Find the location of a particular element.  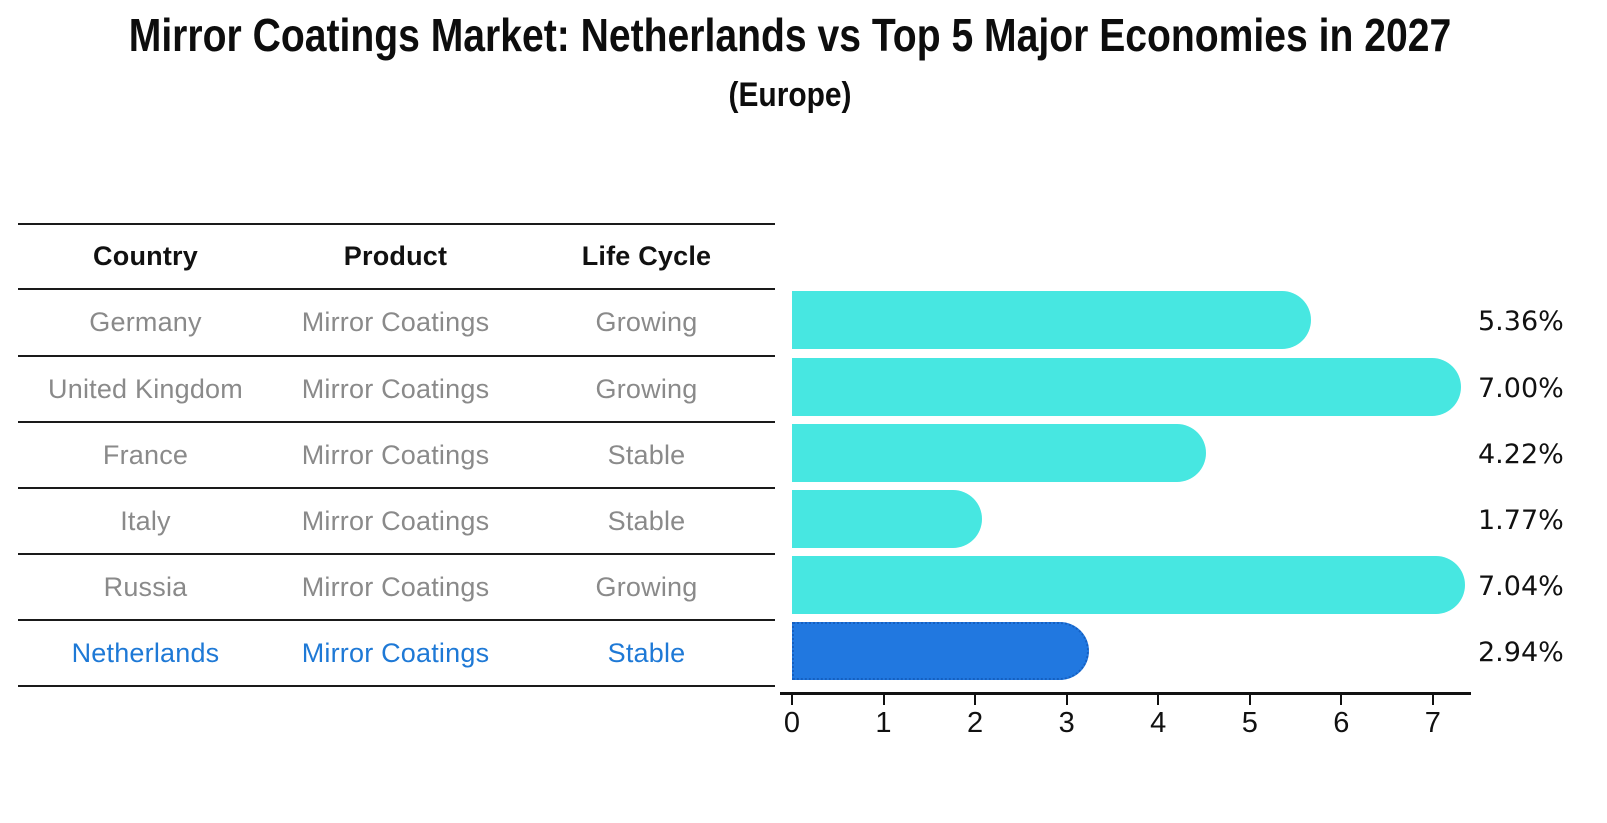

country-cell: United Kingdom is located at coordinates (145, 388).